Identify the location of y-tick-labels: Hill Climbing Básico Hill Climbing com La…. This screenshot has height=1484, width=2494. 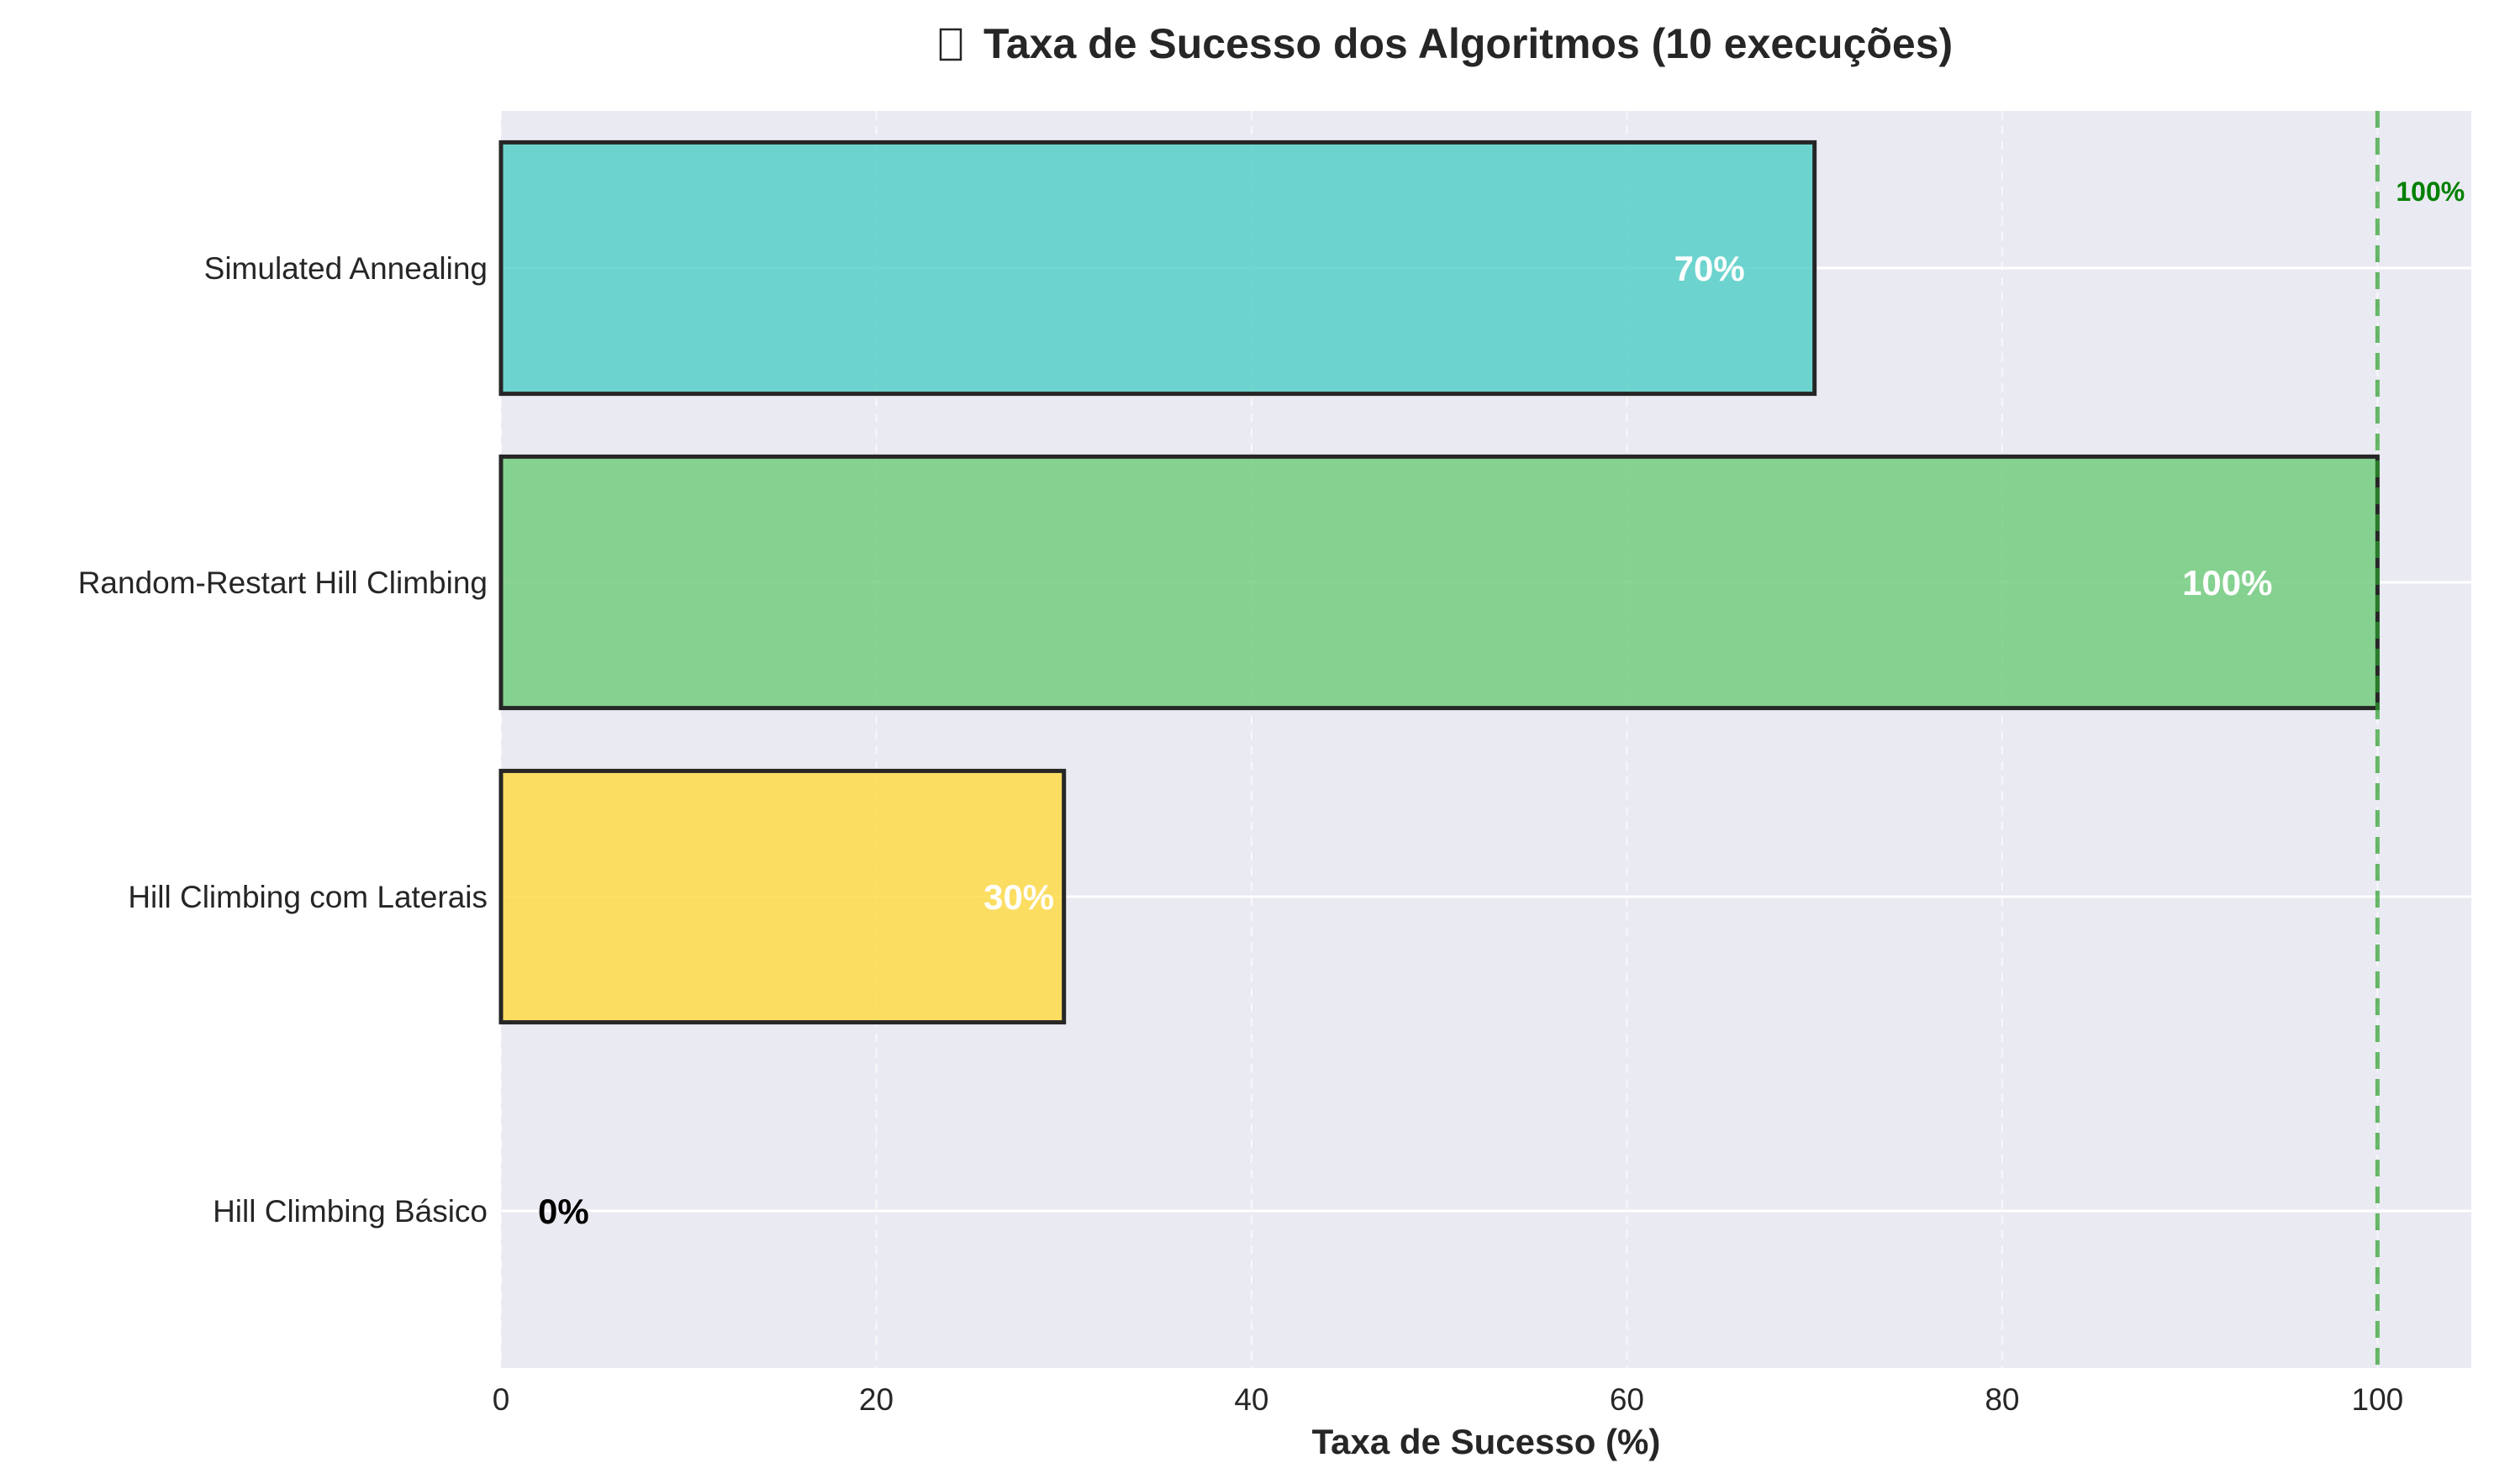
(283, 740).